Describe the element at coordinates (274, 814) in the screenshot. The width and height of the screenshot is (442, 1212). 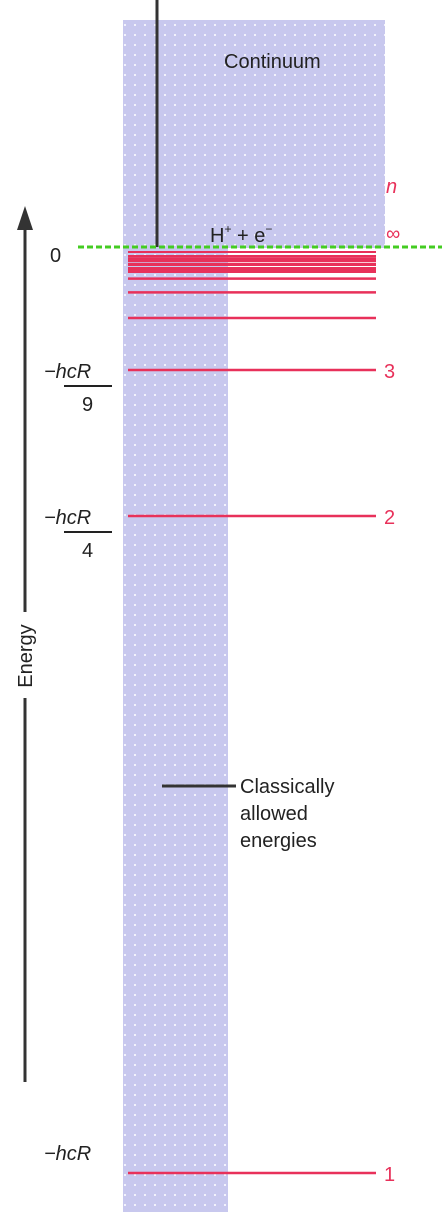
I see `classical-label-line2: allowed` at that location.